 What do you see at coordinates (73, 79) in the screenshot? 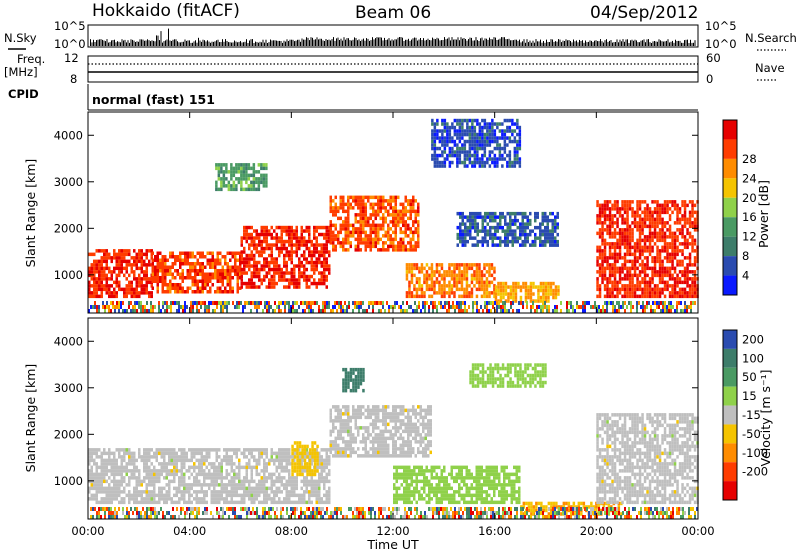
I see `freq-tick-bottom: 8` at bounding box center [73, 79].